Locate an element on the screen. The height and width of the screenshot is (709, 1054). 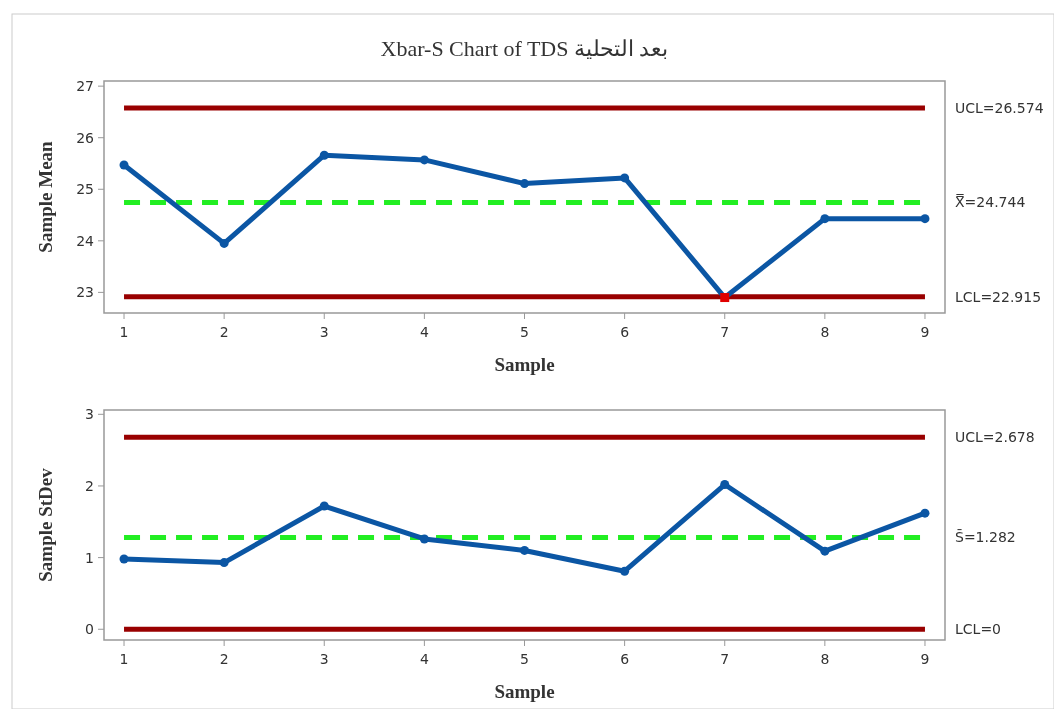
chart-title: Xbar-S Chart of TDS بعد التحلية is located at coordinates (524, 48).